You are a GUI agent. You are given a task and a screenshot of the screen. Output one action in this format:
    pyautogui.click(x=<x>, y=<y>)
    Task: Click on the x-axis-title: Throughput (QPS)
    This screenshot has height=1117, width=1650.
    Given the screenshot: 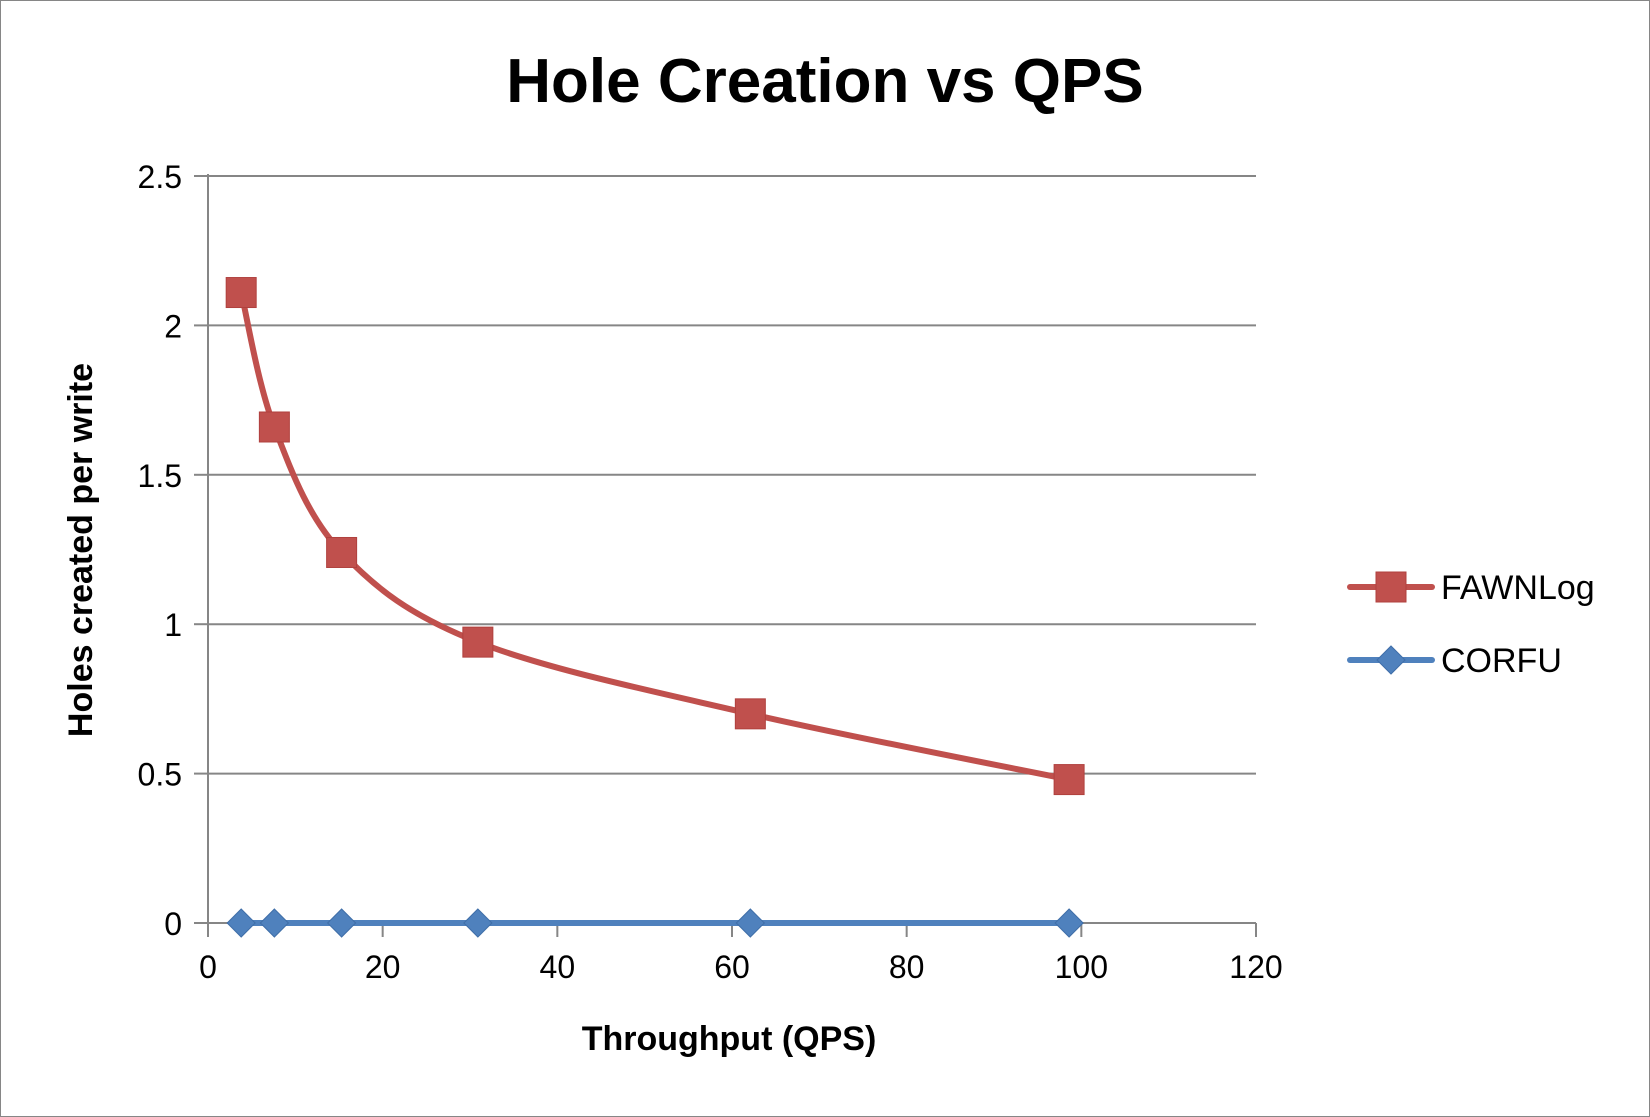 What is the action you would take?
    pyautogui.click(x=729, y=1039)
    